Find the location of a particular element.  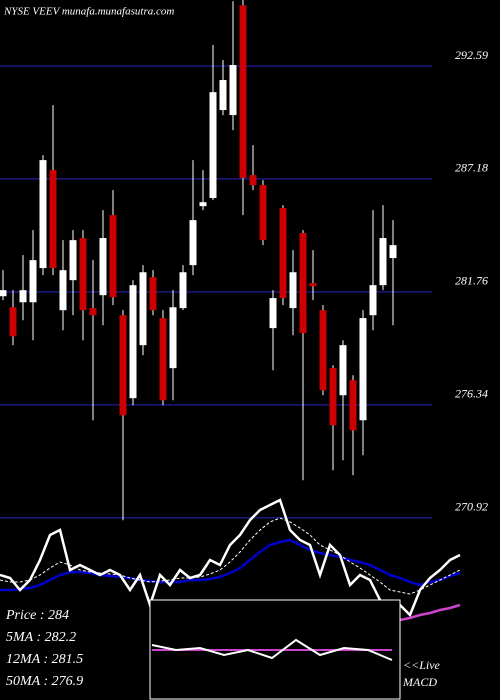

y-tick-label: 287.18 is located at coordinates (471, 168).